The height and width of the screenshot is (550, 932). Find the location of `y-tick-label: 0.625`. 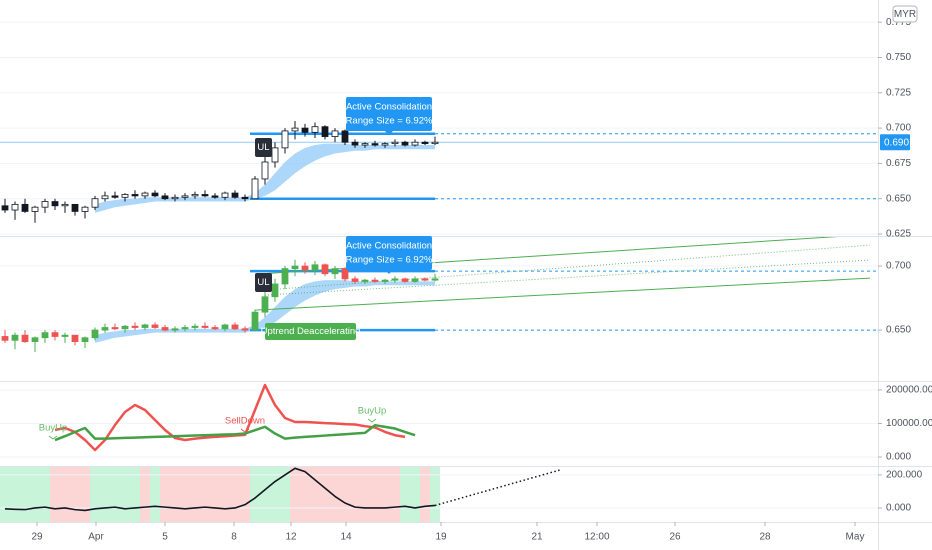

y-tick-label: 0.625 is located at coordinates (898, 234).